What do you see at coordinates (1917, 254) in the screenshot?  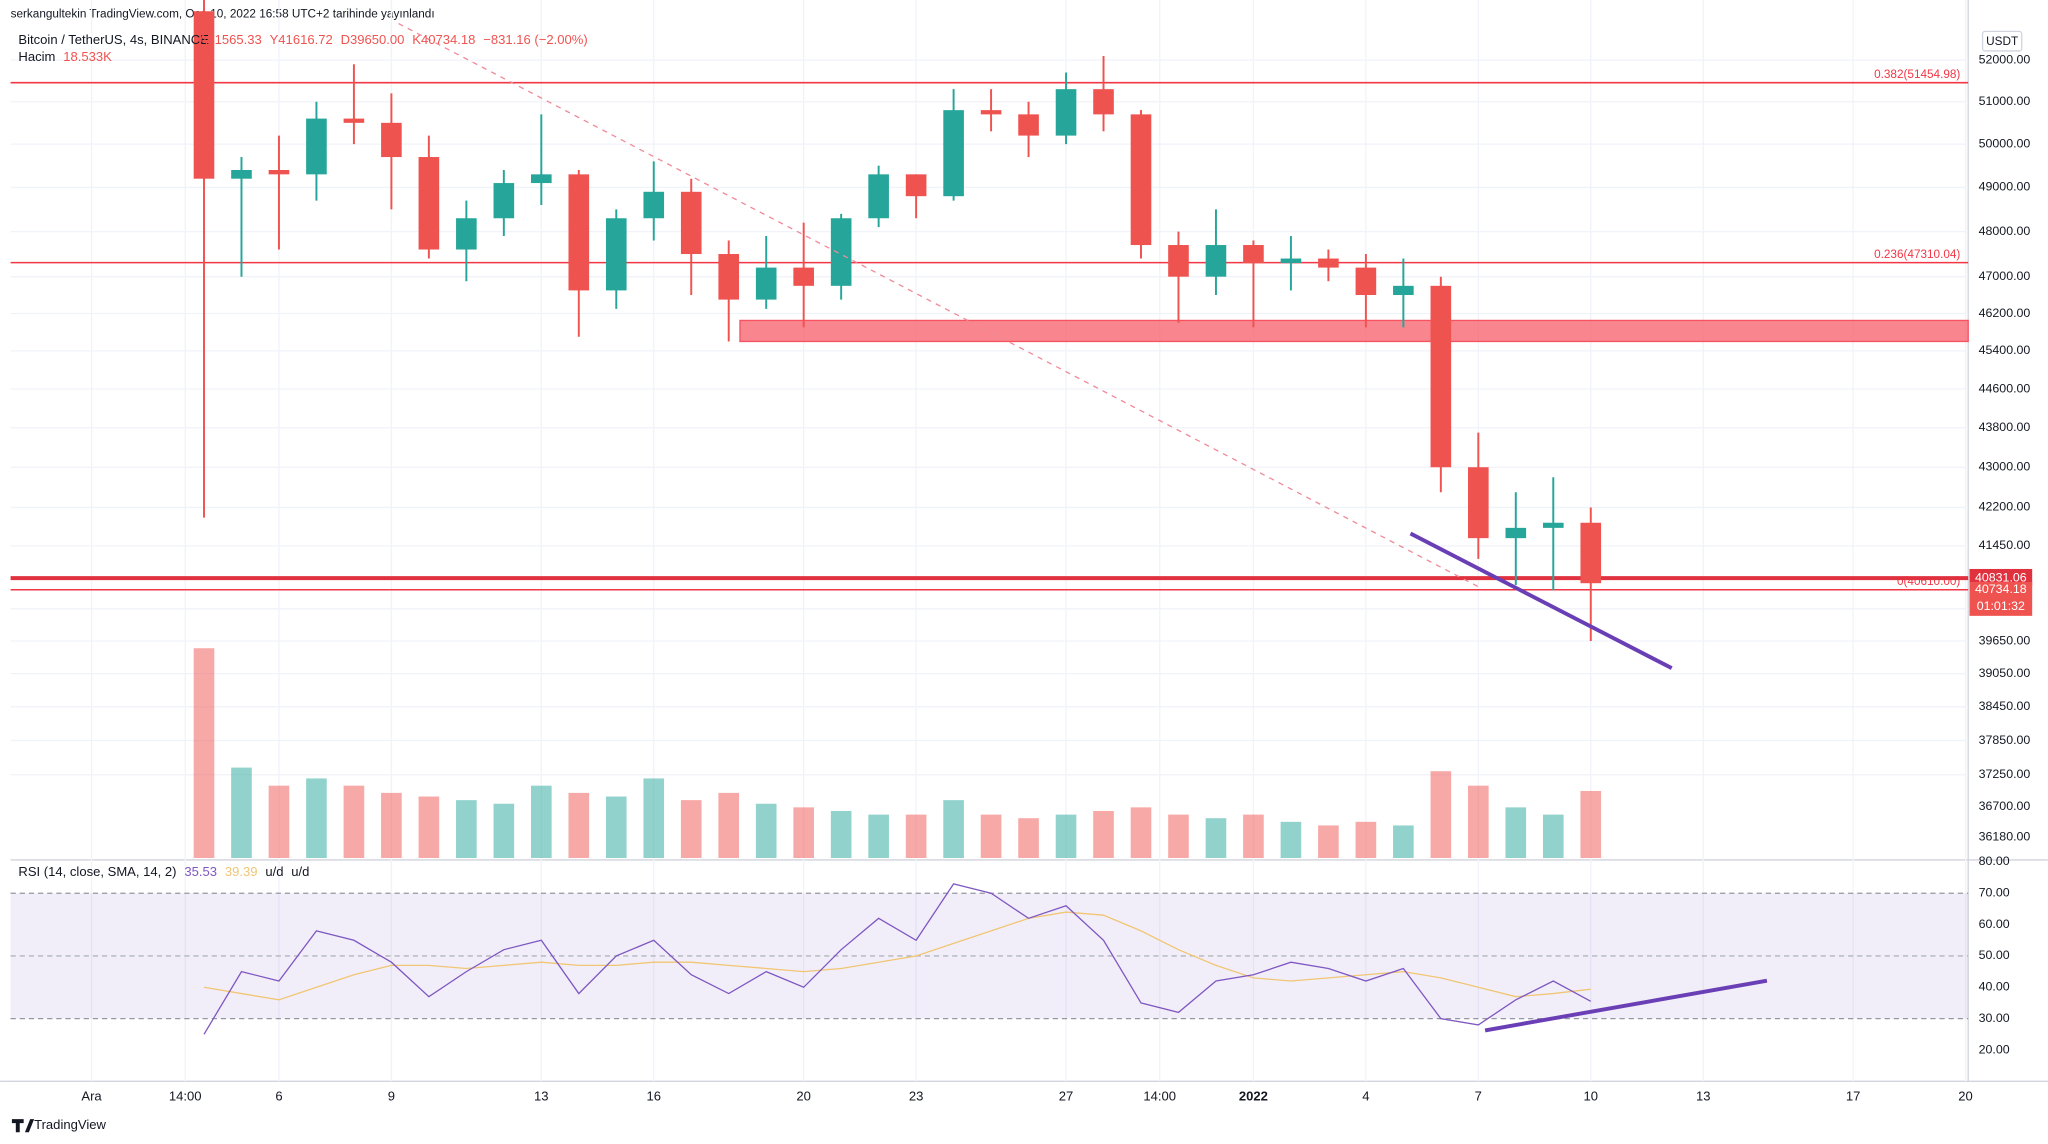 I see `fib-level-label: 0.236(47310.04)` at bounding box center [1917, 254].